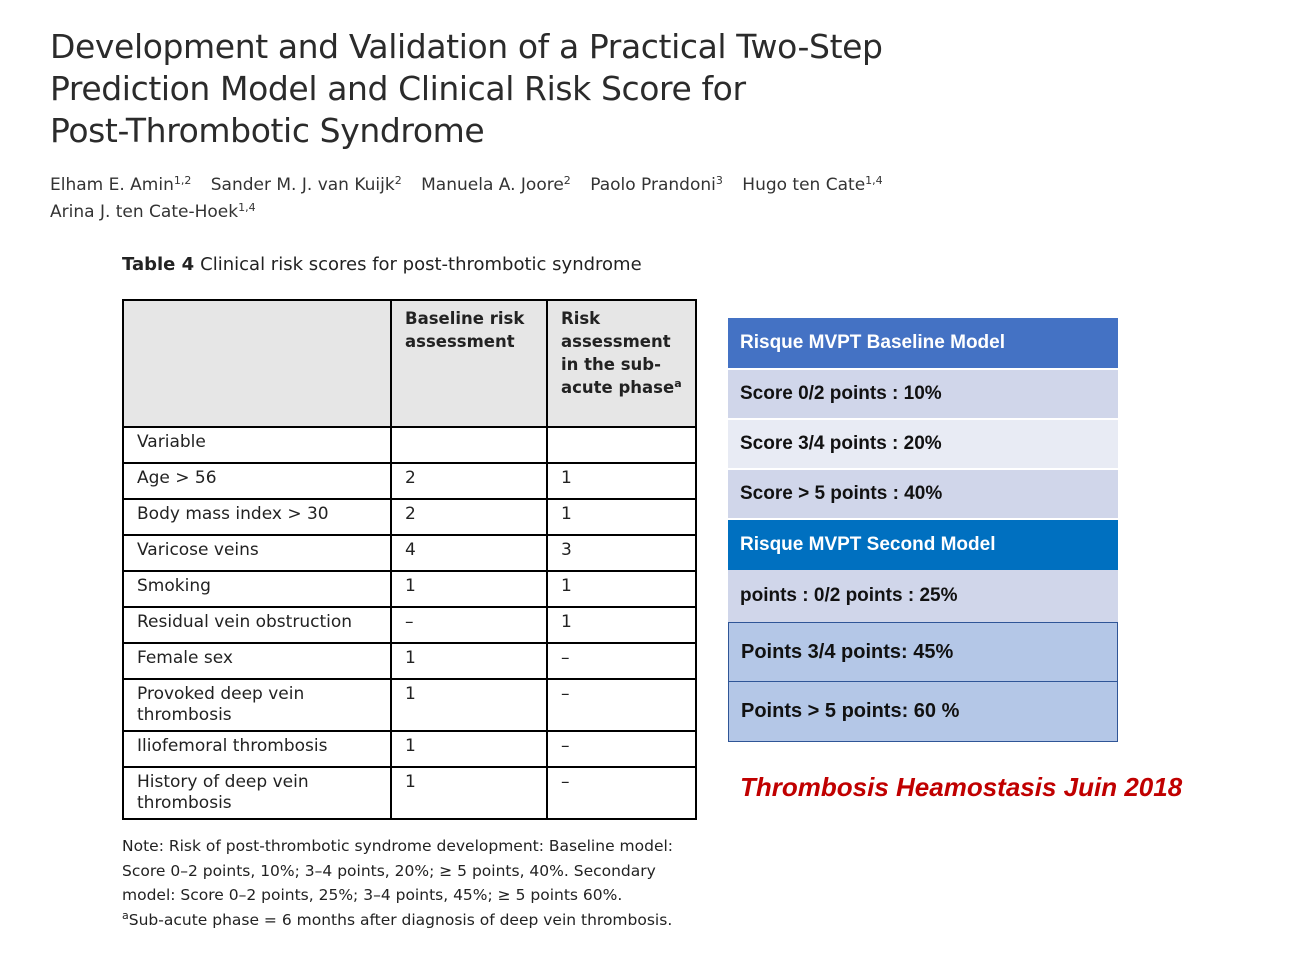 The width and height of the screenshot is (1292, 968). Describe the element at coordinates (469, 553) in the screenshot. I see `table-cell: 4` at that location.